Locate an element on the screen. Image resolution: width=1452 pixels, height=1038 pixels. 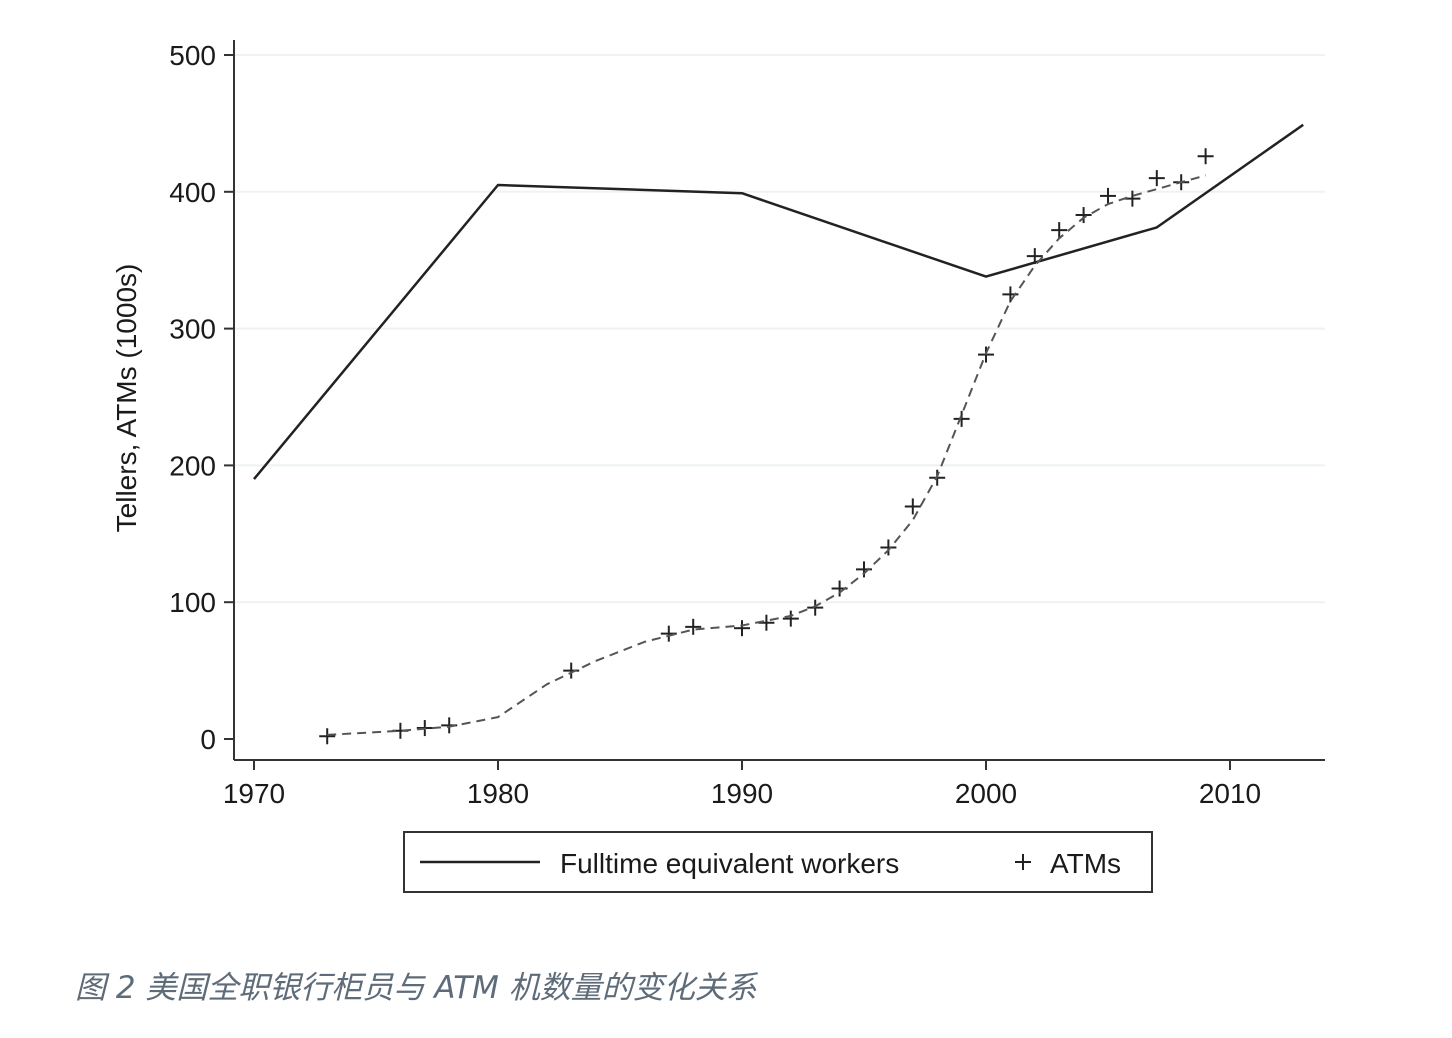
y-tick-label: 500 is located at coordinates (192, 55).